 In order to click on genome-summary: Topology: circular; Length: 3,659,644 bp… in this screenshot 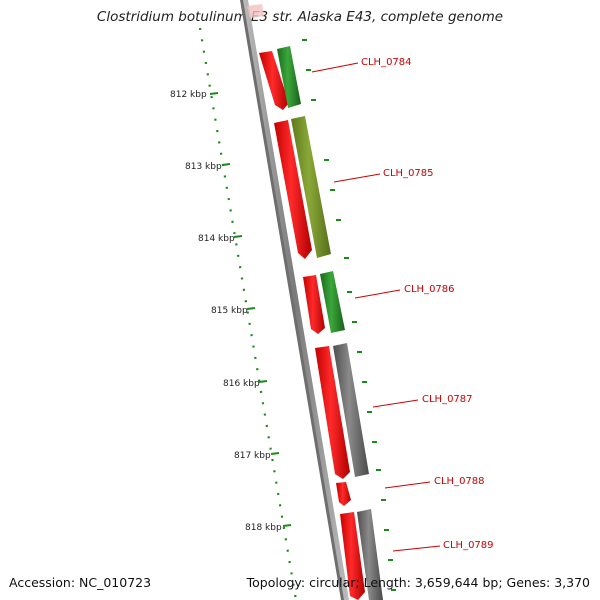, I will do `click(418, 582)`.